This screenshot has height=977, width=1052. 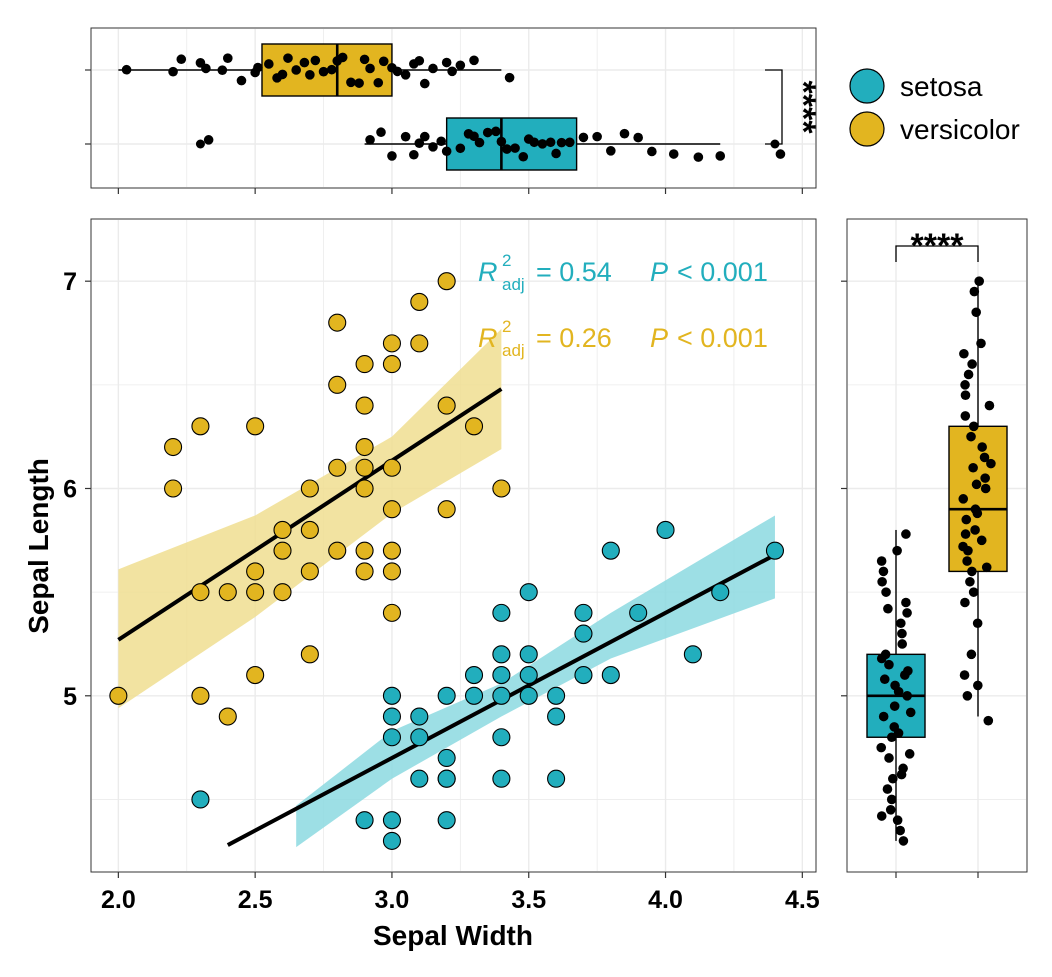 What do you see at coordinates (488, 272) in the screenshot?
I see `setosa-r2-annotation: R` at bounding box center [488, 272].